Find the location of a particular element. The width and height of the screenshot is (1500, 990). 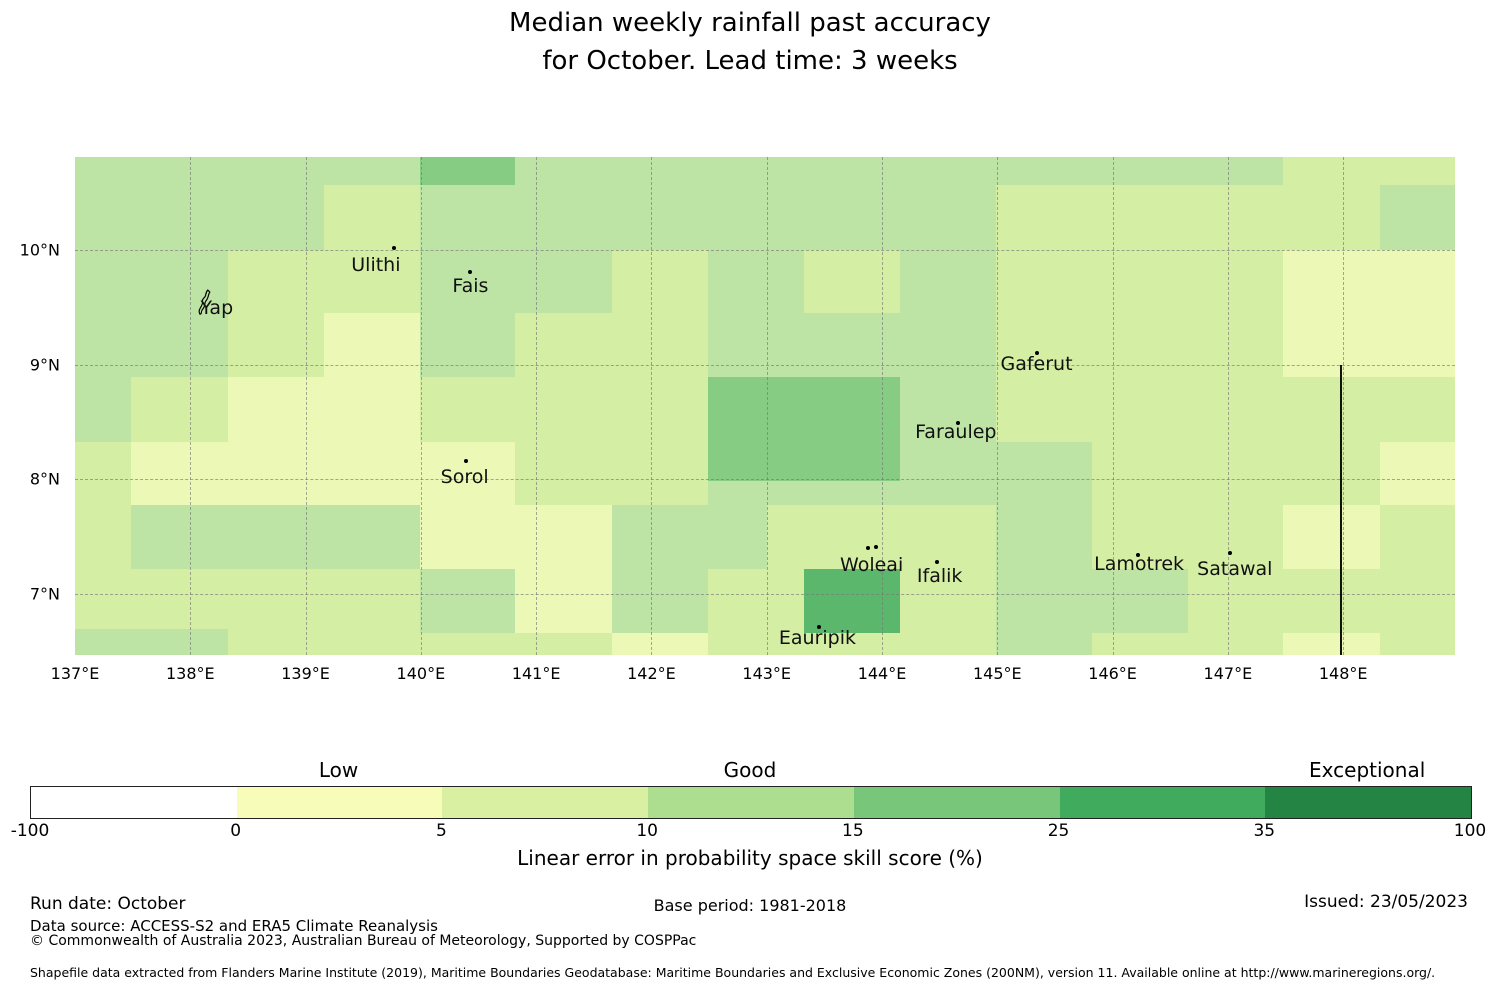

colorbar-tick-label: 0 is located at coordinates (236, 831).